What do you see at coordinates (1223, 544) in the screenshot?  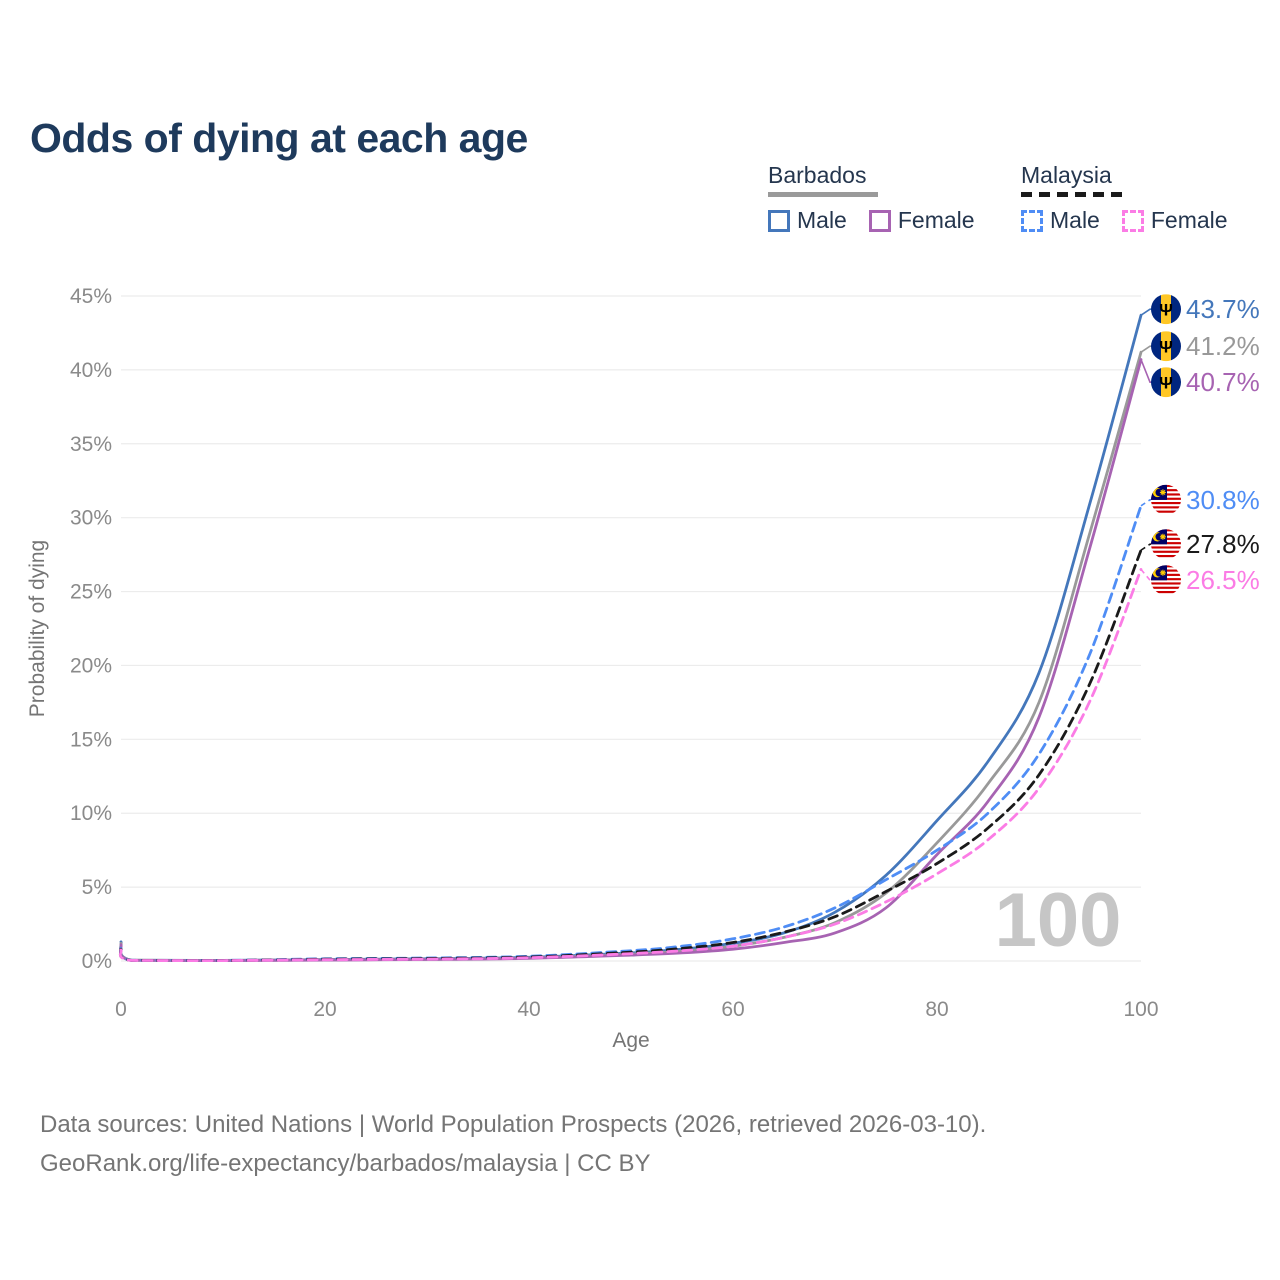 I see `end-value-label-malaysia-both: 27.8%` at bounding box center [1223, 544].